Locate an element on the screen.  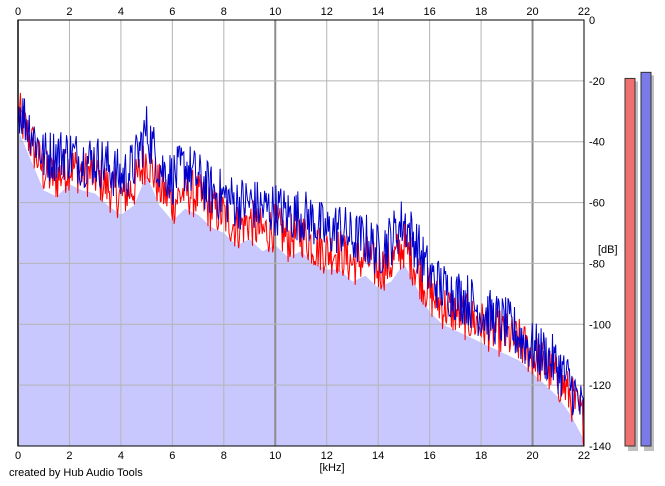
x-tick-label-bottom: 14 is located at coordinates (378, 456).